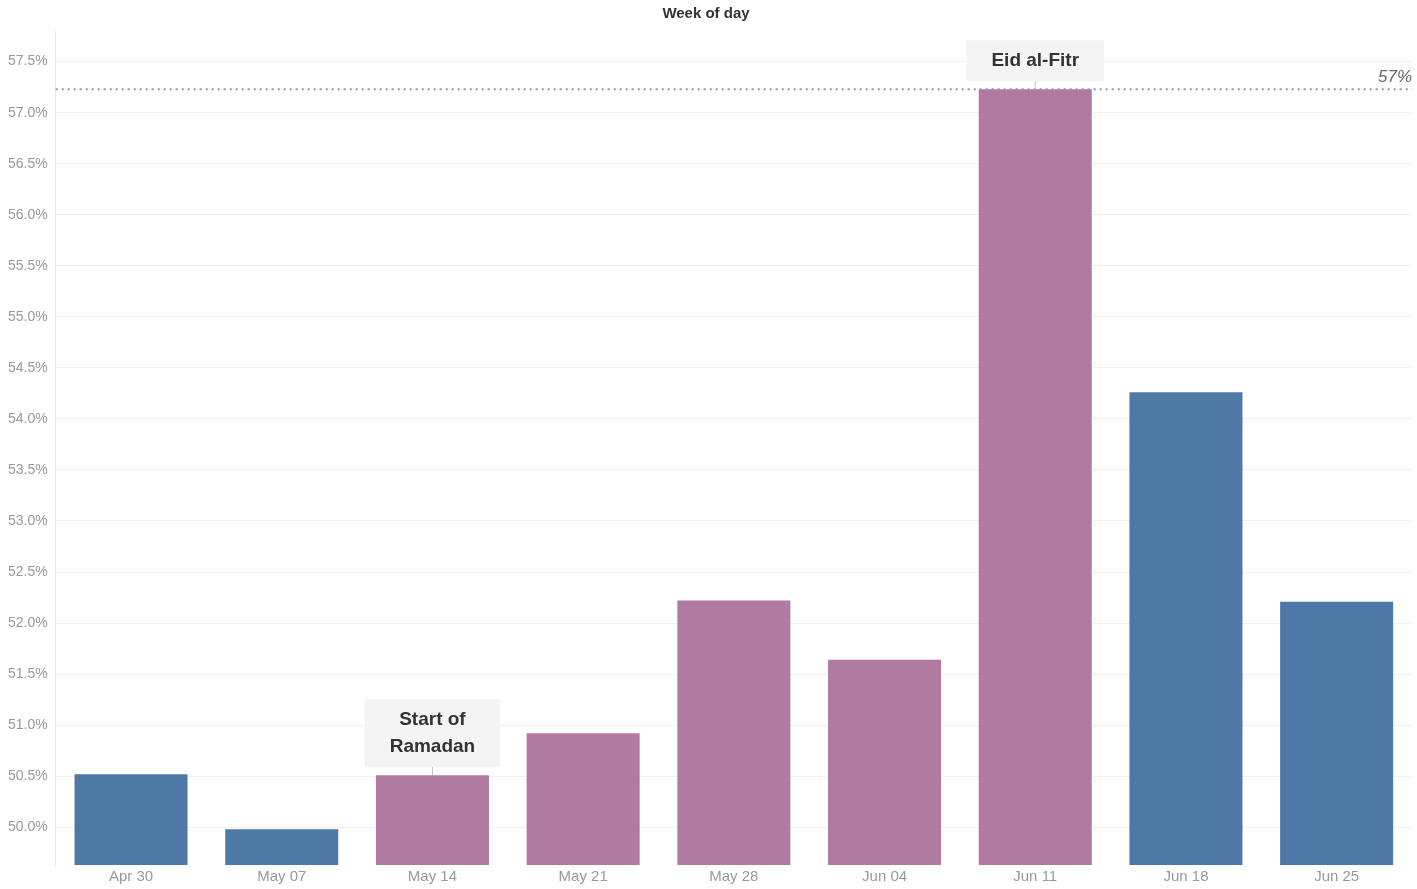 This screenshot has height=889, width=1417. What do you see at coordinates (1035, 59) in the screenshot?
I see `annotation: Eid al-Fitr` at bounding box center [1035, 59].